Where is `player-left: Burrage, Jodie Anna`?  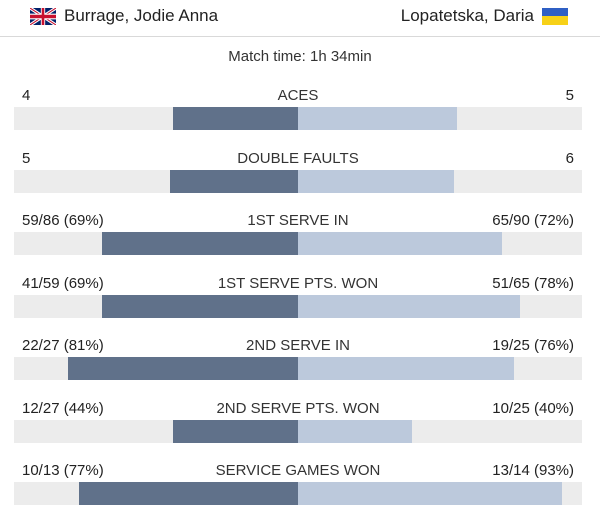
player-left: Burrage, Jodie Anna is located at coordinates (124, 16).